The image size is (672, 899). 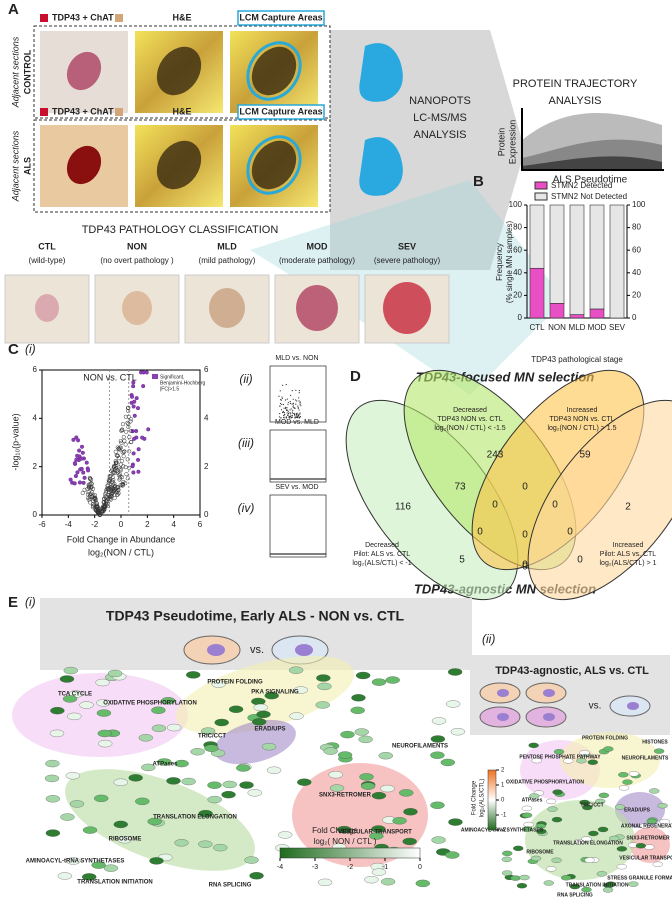 What do you see at coordinates (246, 508) in the screenshot?
I see `label: (iv)` at bounding box center [246, 508].